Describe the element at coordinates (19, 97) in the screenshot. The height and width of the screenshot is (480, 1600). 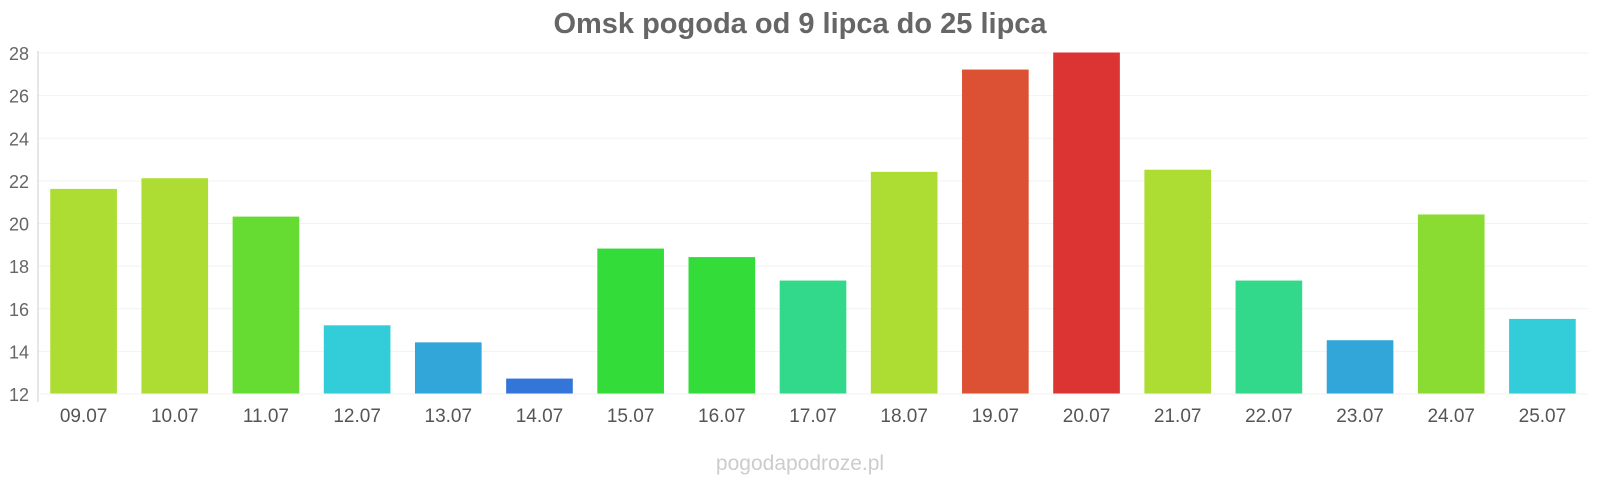
I see `y-tick-label: 26` at that location.